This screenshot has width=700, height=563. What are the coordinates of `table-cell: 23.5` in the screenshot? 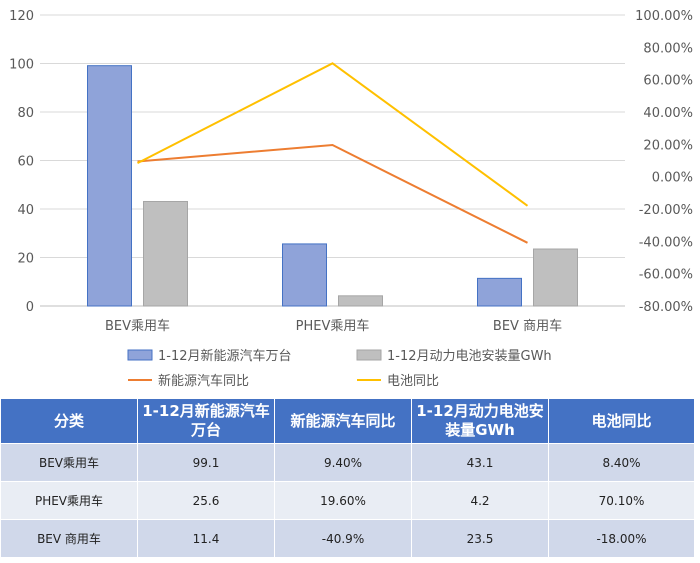 It's located at (480, 538).